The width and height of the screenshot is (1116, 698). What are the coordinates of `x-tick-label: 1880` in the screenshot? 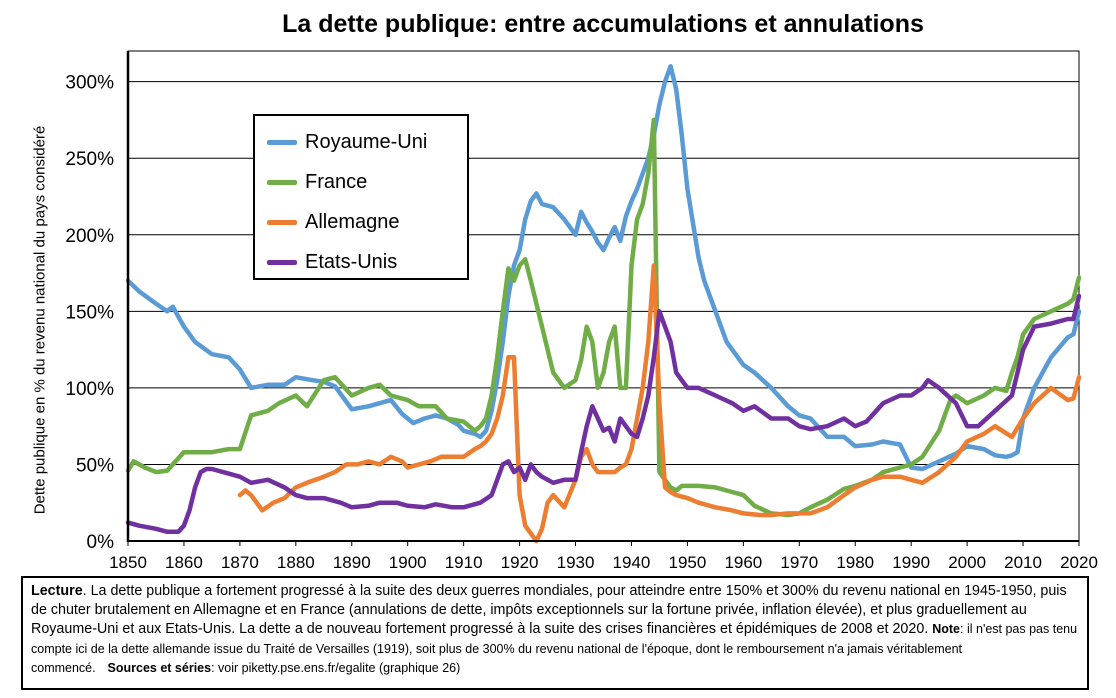 It's located at (296, 562).